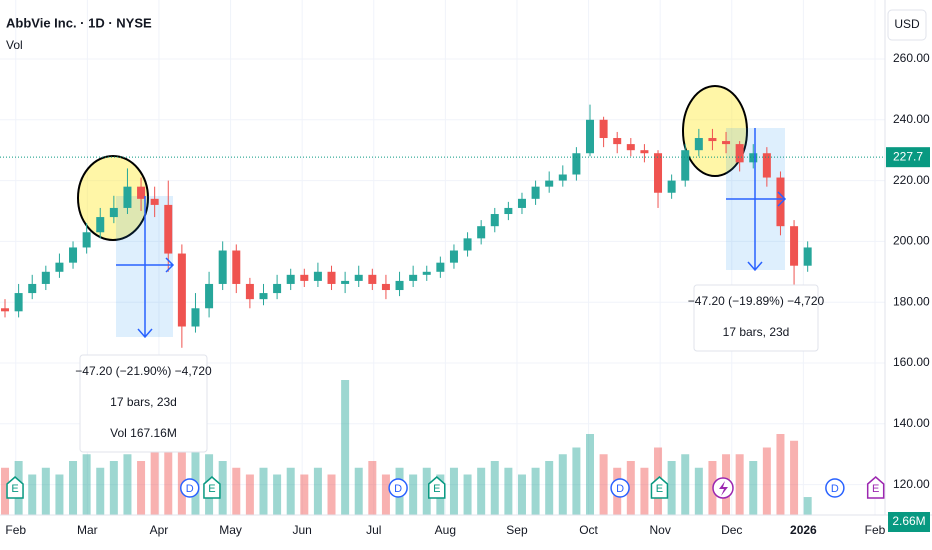 This screenshot has height=550, width=932. I want to click on x-tick-label: Oct, so click(588, 530).